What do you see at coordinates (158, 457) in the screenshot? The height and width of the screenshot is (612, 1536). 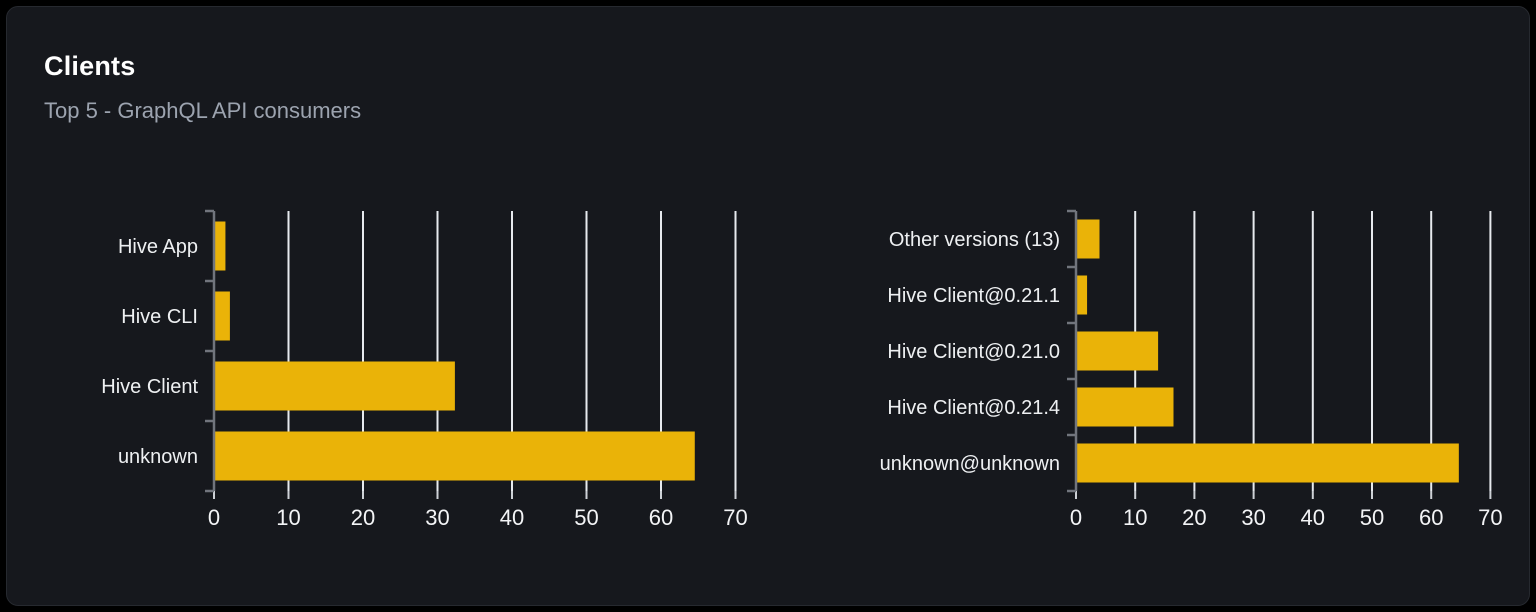 I see `category-label-unknown: unknown` at bounding box center [158, 457].